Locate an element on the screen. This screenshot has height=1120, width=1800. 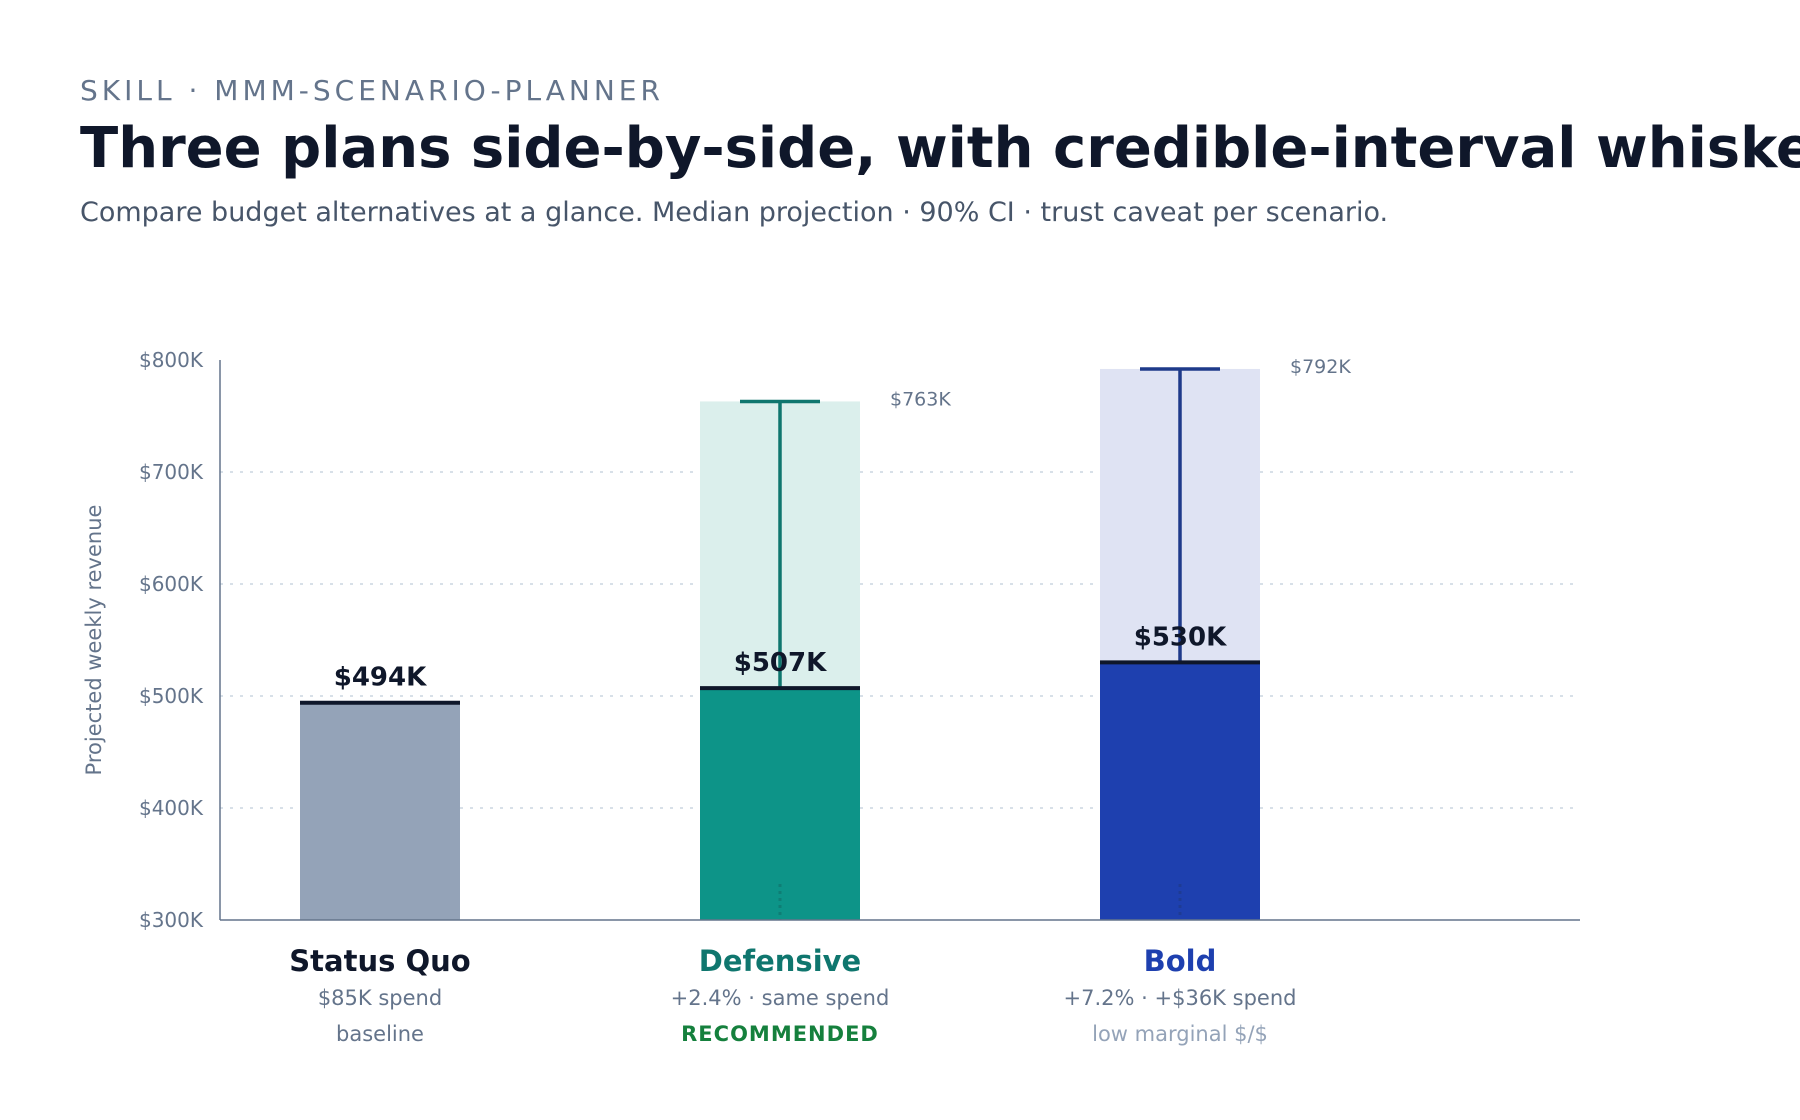
category-note: baseline is located at coordinates (380, 1034).